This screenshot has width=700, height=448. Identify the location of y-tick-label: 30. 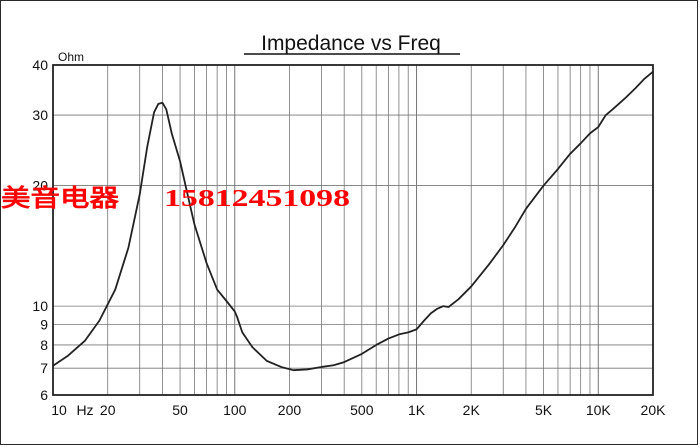
(40, 115).